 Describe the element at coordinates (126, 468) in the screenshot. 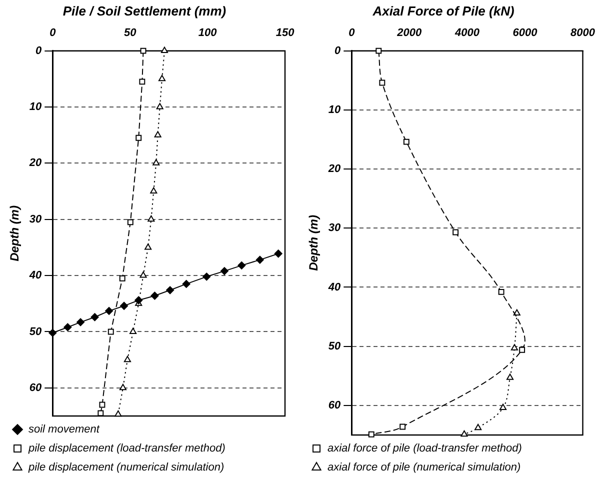

I see `legend-label: pile displacement (numerical simulation)` at that location.